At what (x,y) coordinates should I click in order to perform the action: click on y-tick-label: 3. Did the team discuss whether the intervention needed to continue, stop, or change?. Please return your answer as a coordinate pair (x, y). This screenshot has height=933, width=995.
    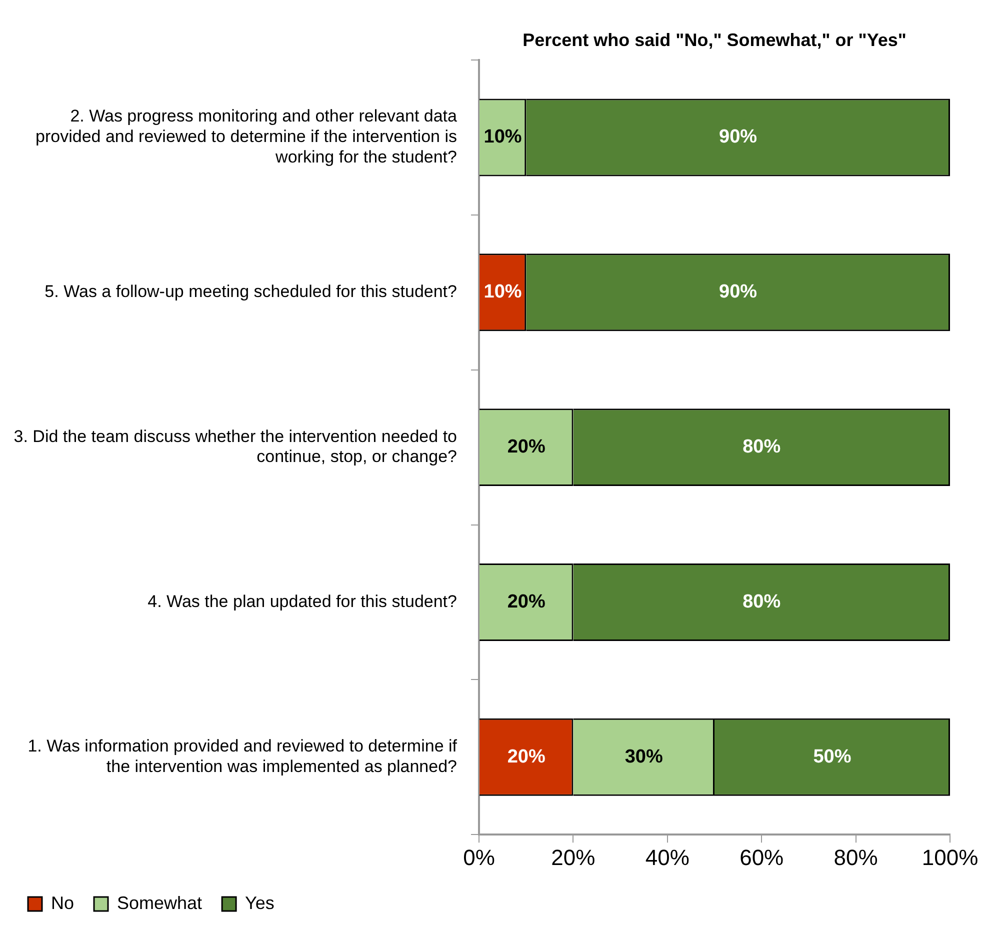
    Looking at the image, I should click on (235, 446).